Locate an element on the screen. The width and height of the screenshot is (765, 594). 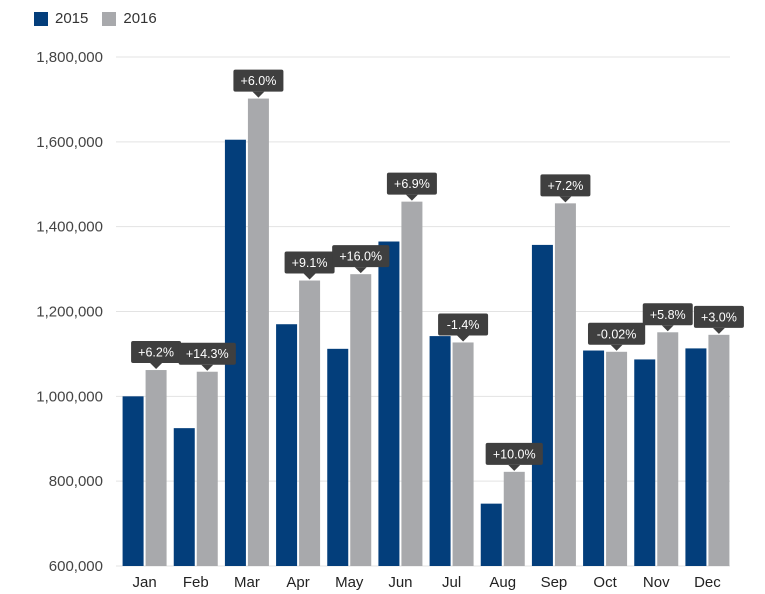
annotation-label: -1.4% is located at coordinates (463, 325).